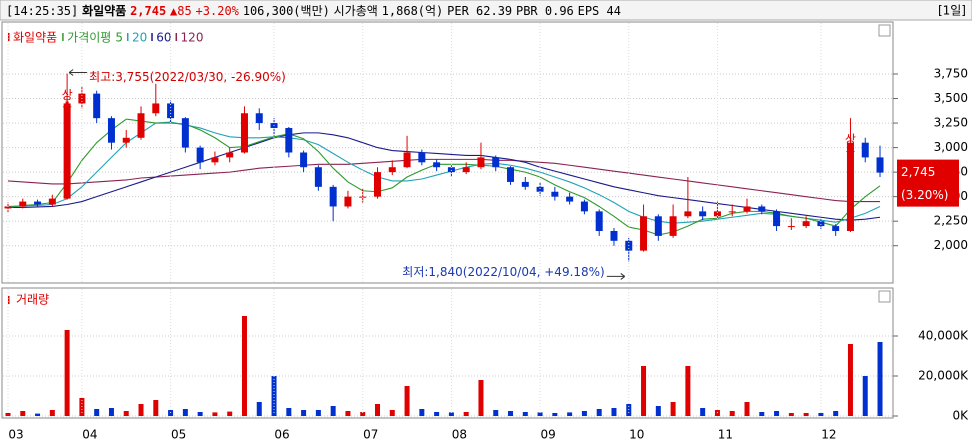 Image resolution: width=972 pixels, height=447 pixels. Describe the element at coordinates (951, 245) in the screenshot. I see `y-tick-label: 2,000` at that location.